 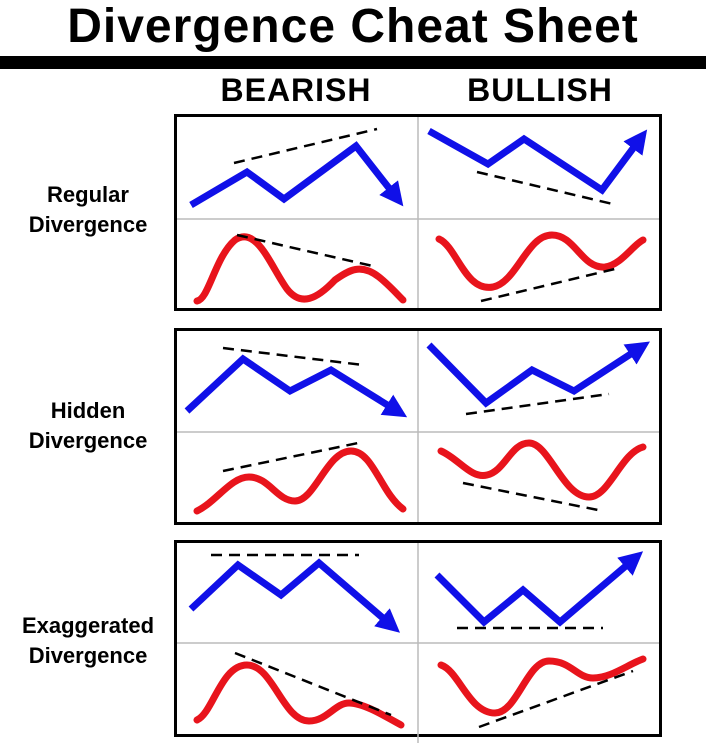 I want to click on row-label-regular-line2: Divergence, so click(x=88, y=224).